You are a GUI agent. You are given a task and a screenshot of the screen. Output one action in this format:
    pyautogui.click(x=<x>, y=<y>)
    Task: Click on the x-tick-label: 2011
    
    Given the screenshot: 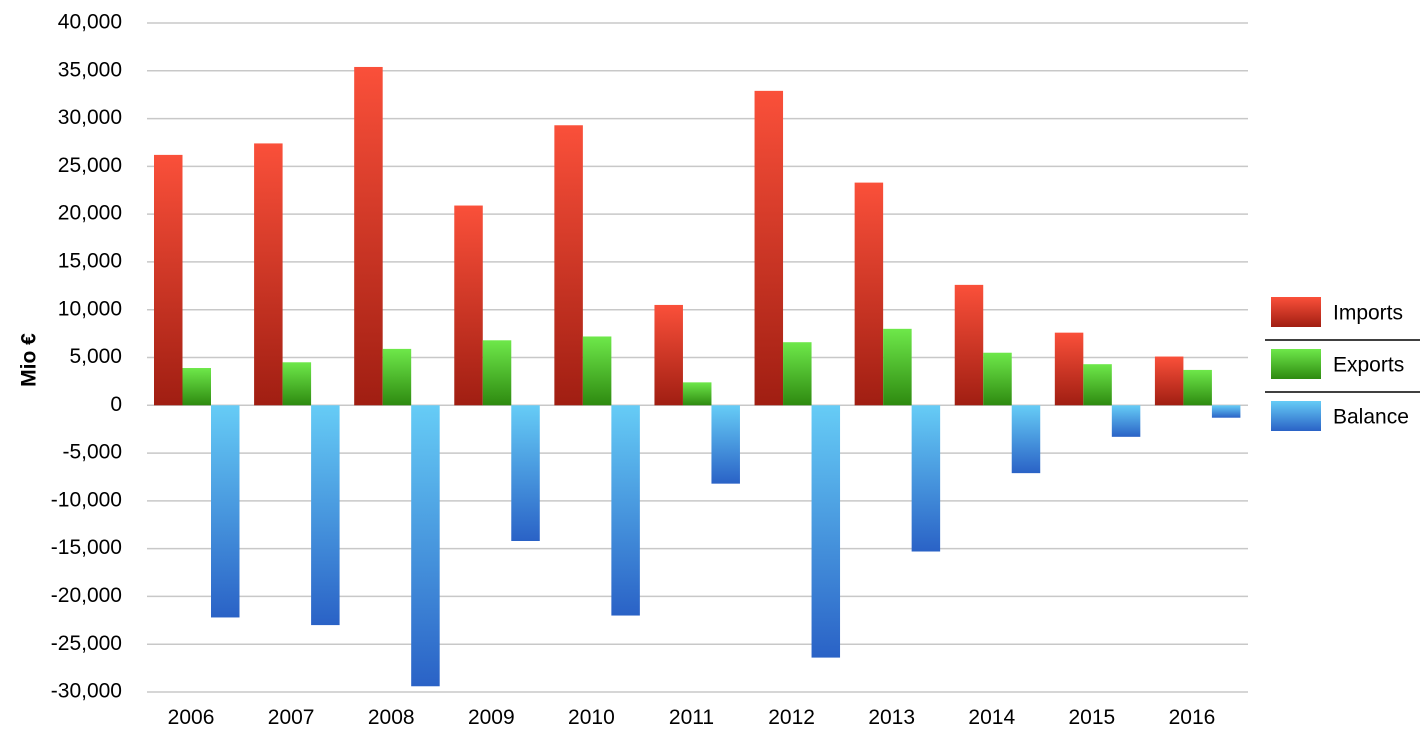 What is the action you would take?
    pyautogui.click(x=691, y=717)
    